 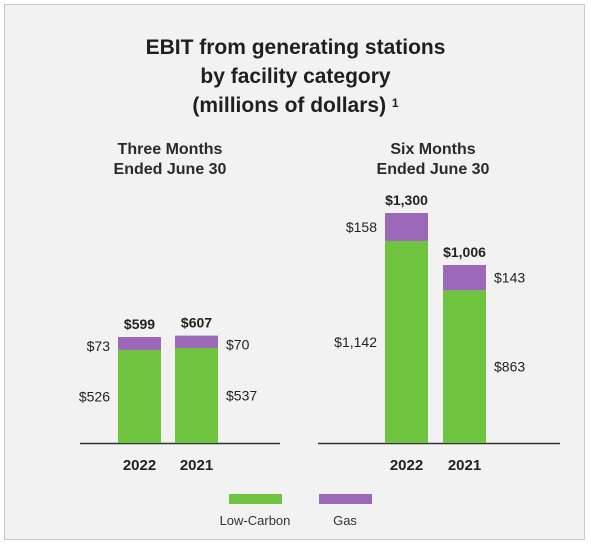 I want to click on panel-1-2021-gas-bar, so click(x=196, y=341).